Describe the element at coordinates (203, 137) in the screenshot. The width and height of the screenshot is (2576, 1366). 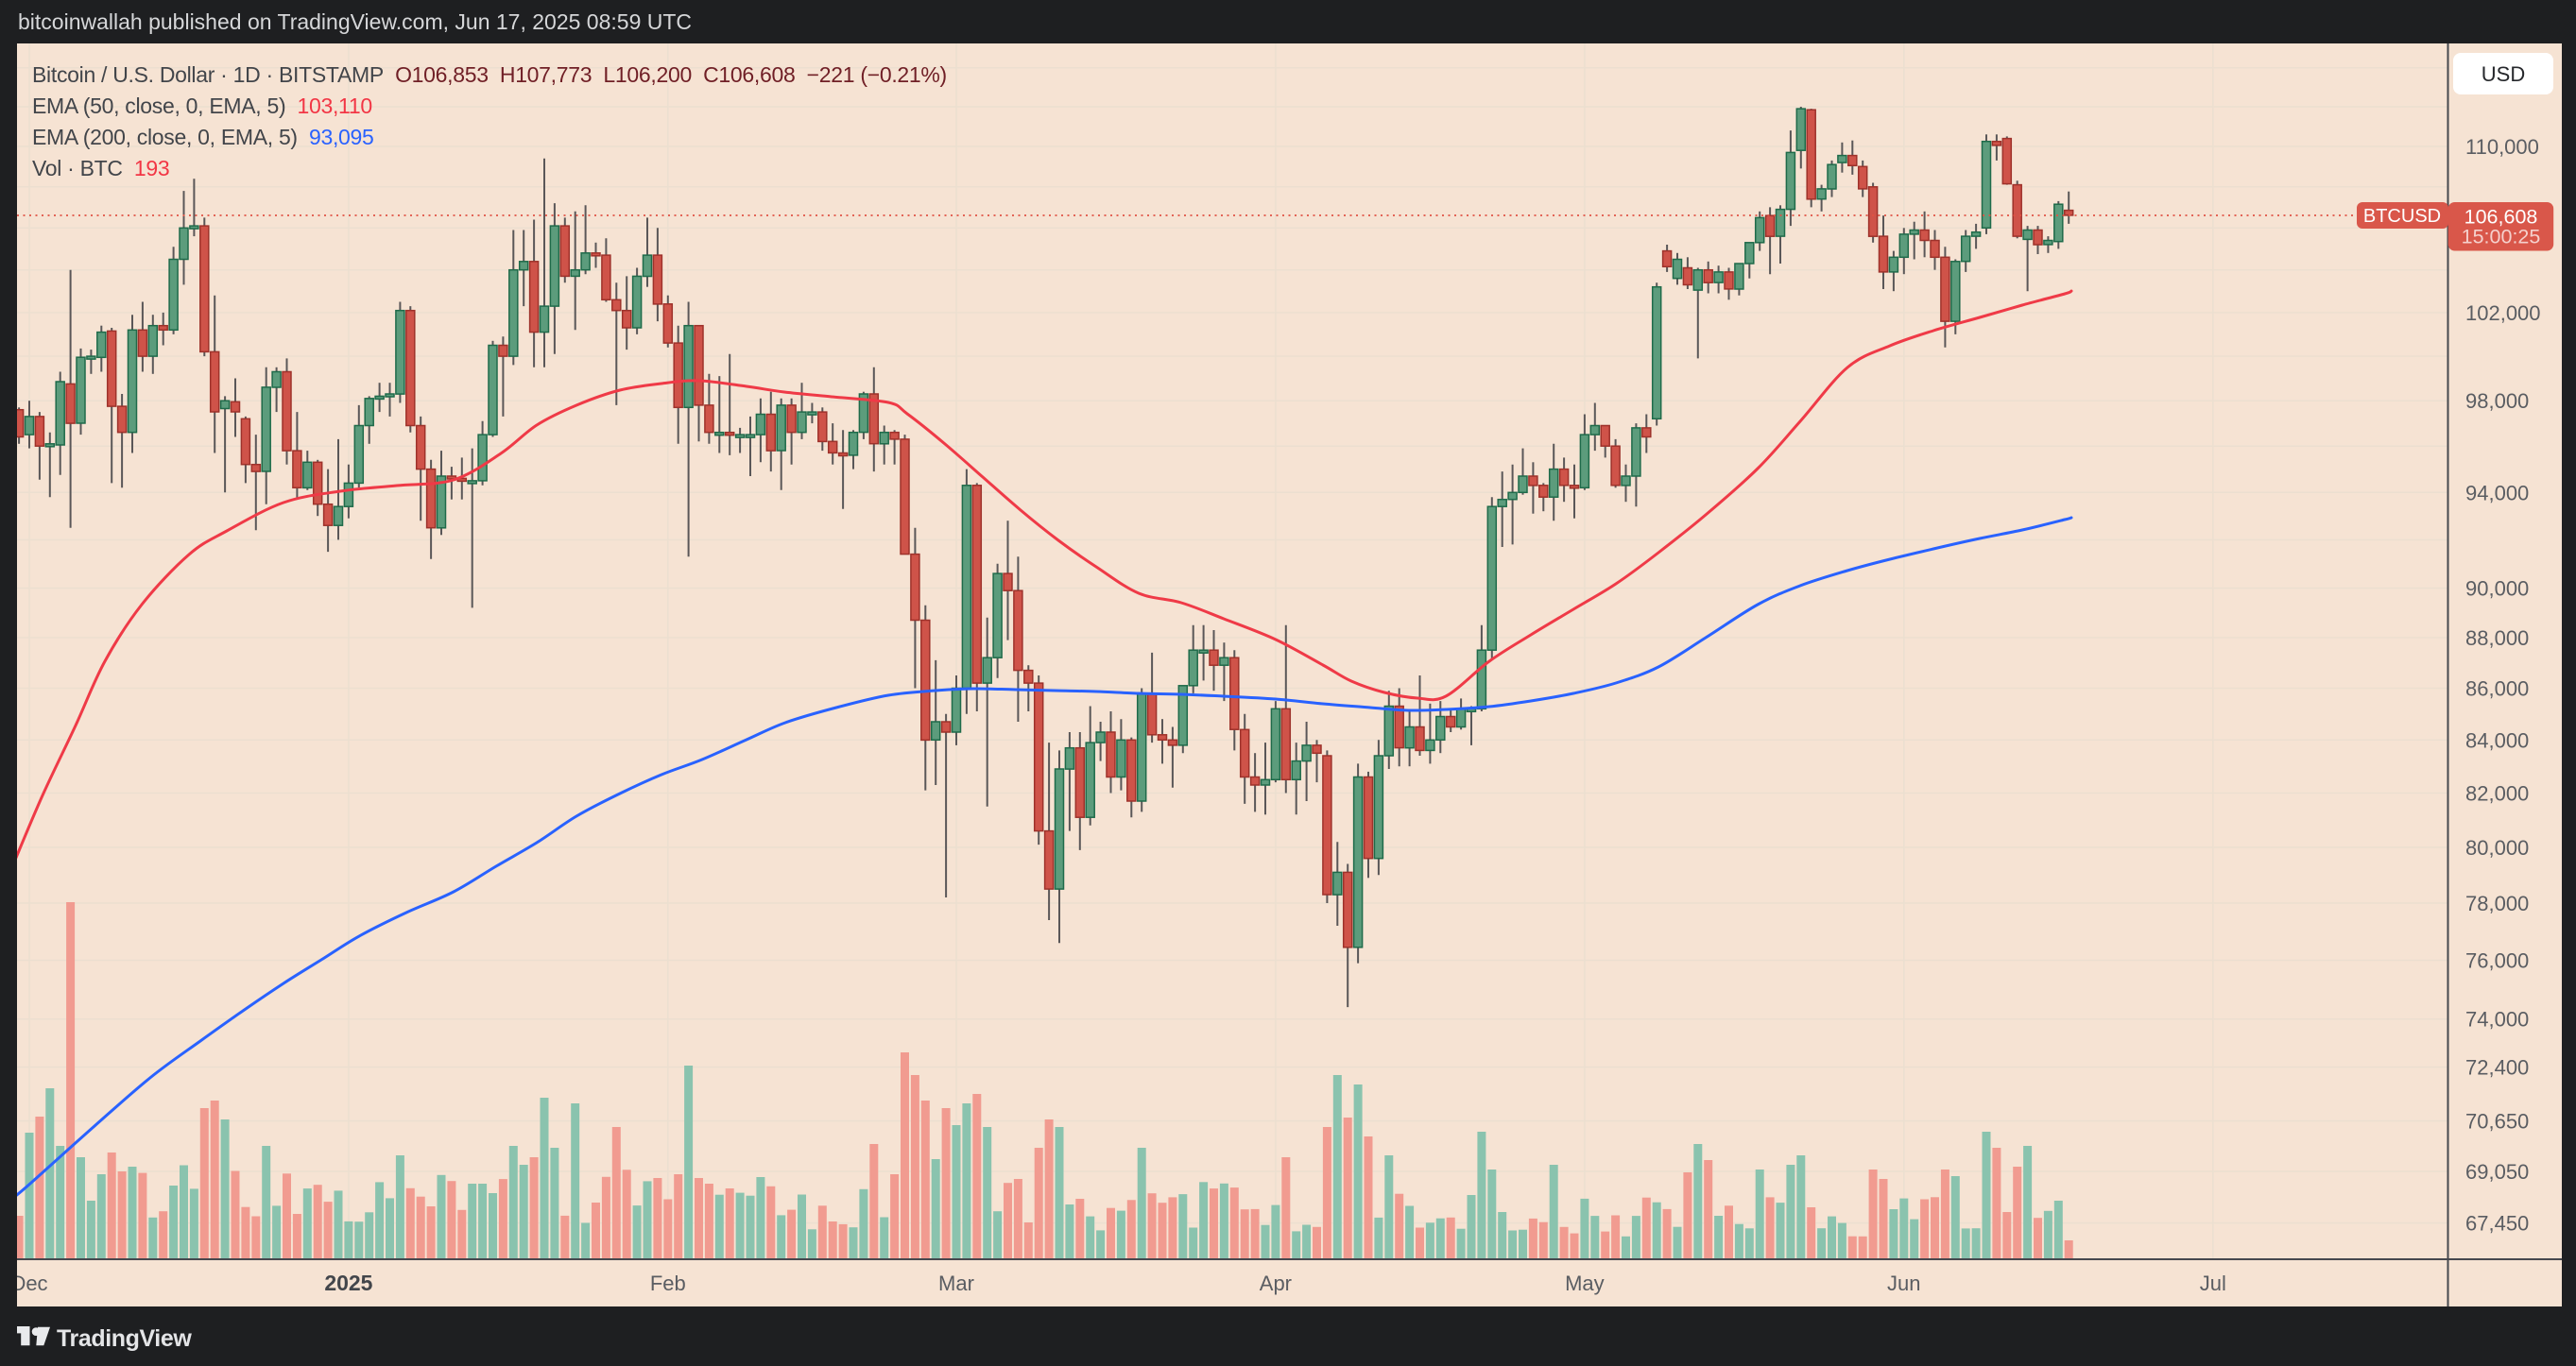
I see `svg-text:EMA (200, close, 0, EMA, 5) 9: EMA (200, close, 0, EMA, 5) 93,095` at that location.